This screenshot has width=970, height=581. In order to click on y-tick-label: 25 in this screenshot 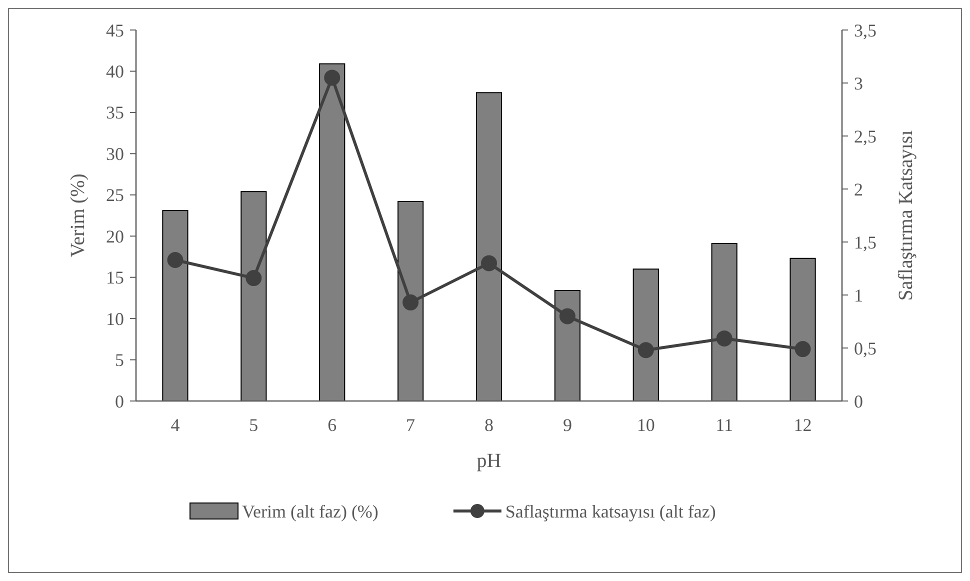, I will do `click(115, 195)`.